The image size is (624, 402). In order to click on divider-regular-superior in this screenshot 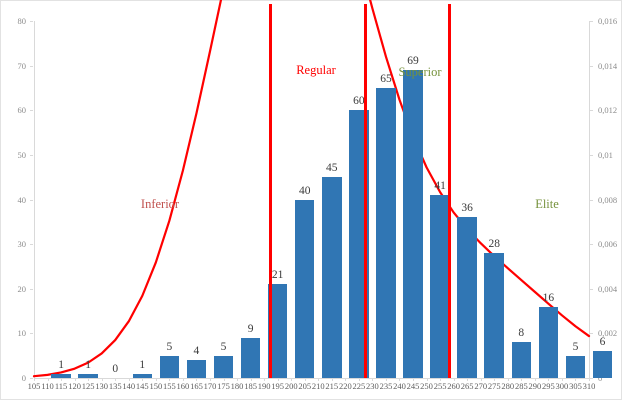, I will do `click(366, 191)`.